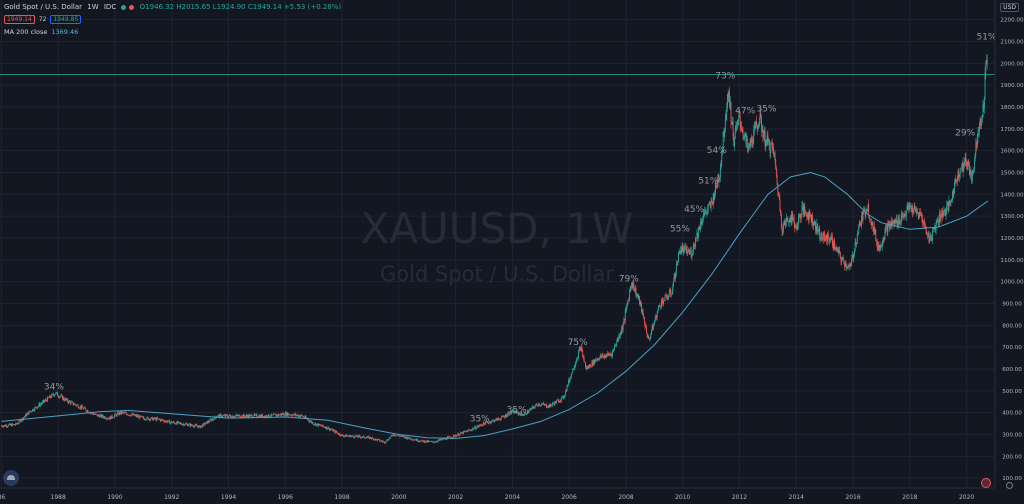  I want to click on bid-button: 1949.14, so click(19, 19).